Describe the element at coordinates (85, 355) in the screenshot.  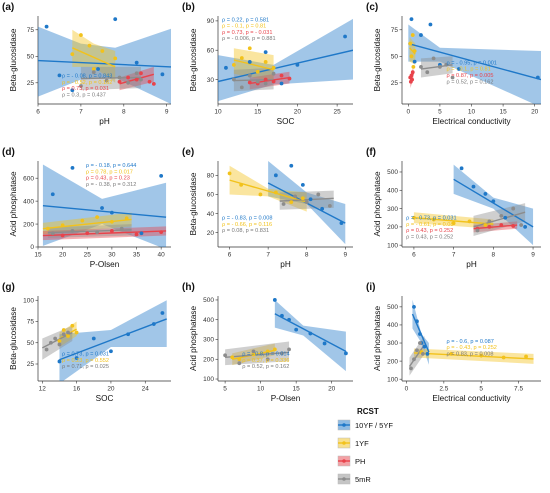
I see `stat-label-10yf_5yf: ρ = 0.73, p = 0.031` at that location.